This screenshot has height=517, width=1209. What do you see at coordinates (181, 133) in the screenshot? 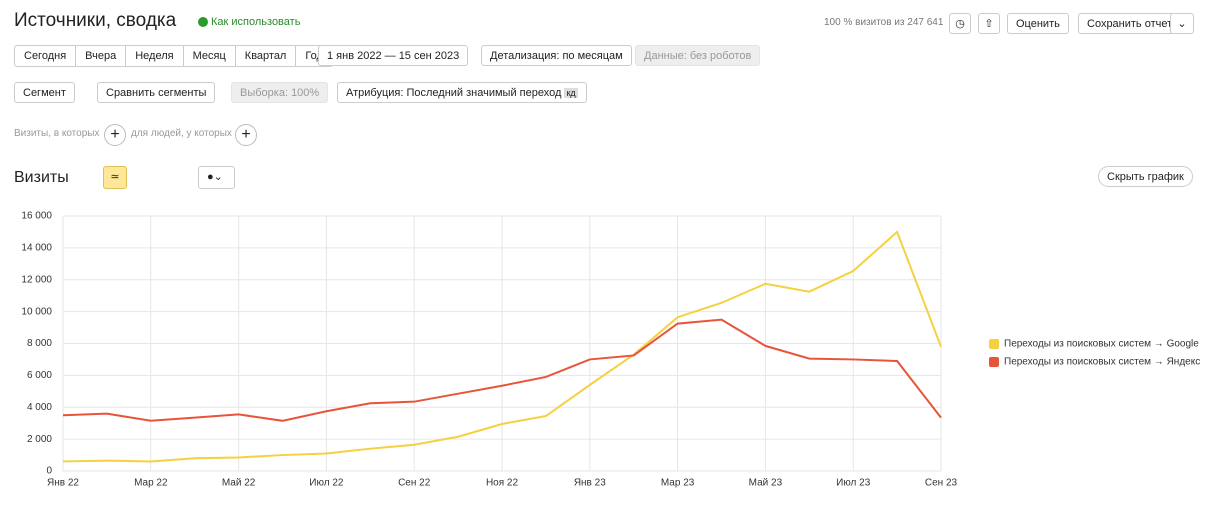
I see `filter-people: для людей, у которых` at bounding box center [181, 133].